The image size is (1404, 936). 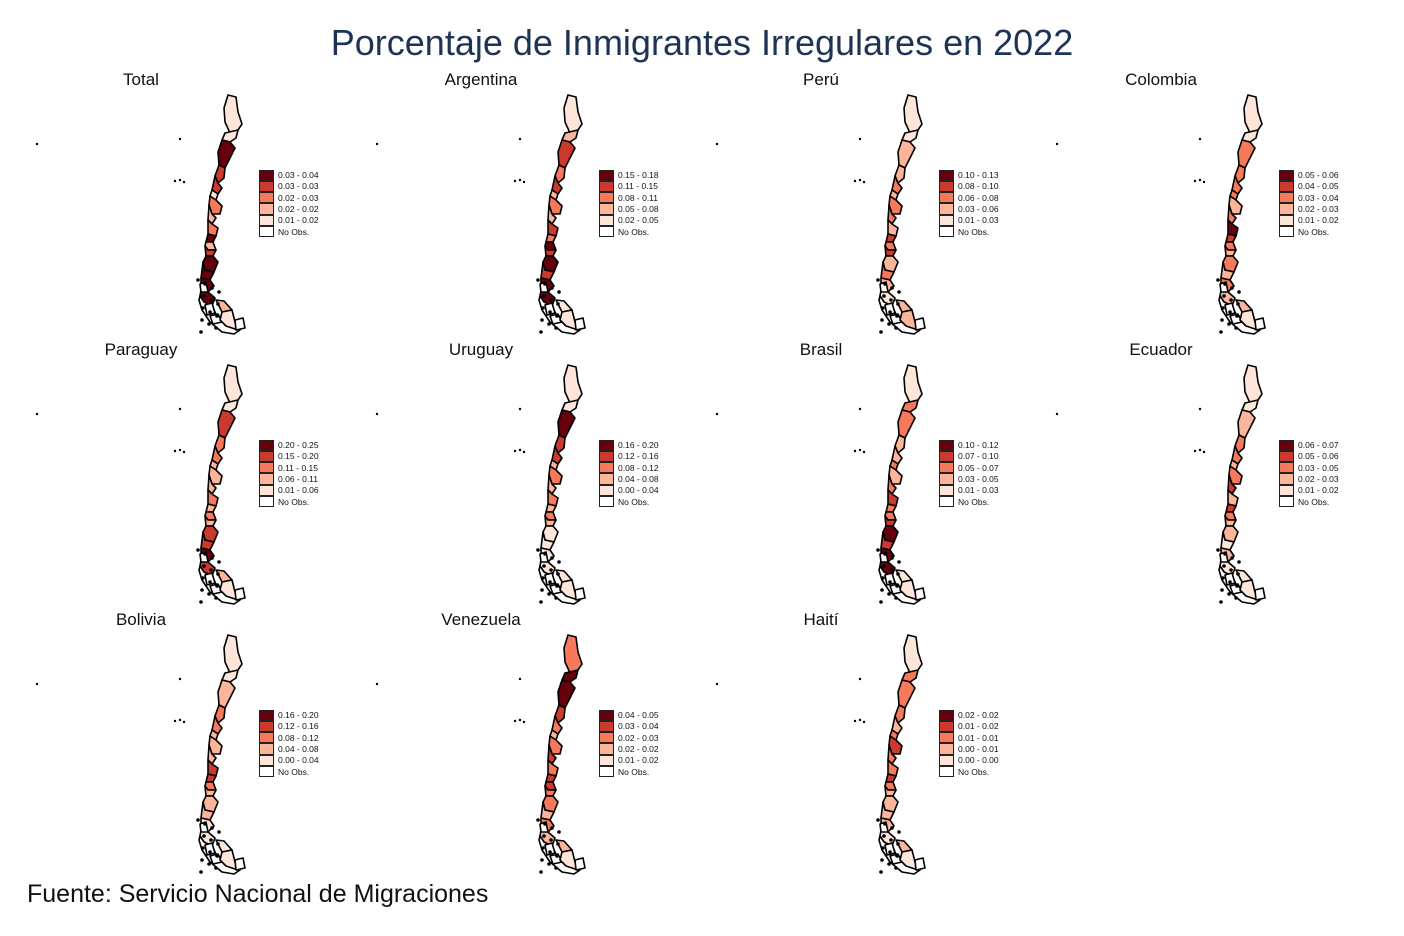 What do you see at coordinates (298, 737) in the screenshot?
I see `legend-label: 0.08 - 0.12` at bounding box center [298, 737].